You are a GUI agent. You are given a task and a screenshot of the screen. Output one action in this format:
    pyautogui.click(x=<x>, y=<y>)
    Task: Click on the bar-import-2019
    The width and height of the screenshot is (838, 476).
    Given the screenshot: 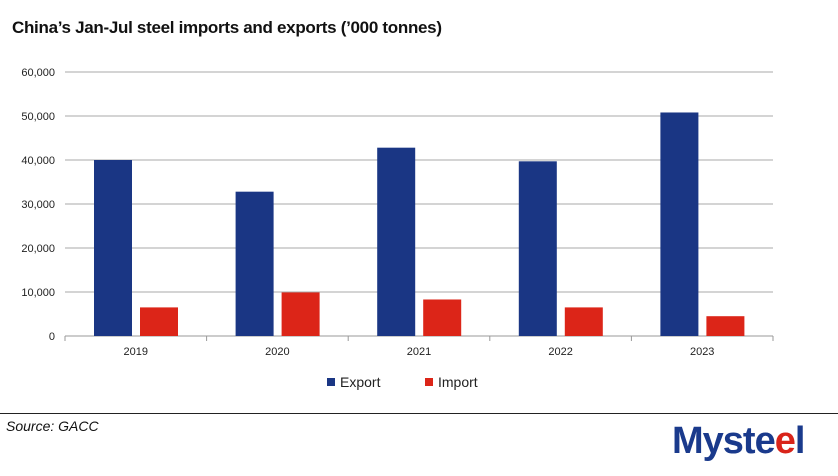 What is the action you would take?
    pyautogui.click(x=159, y=321)
    